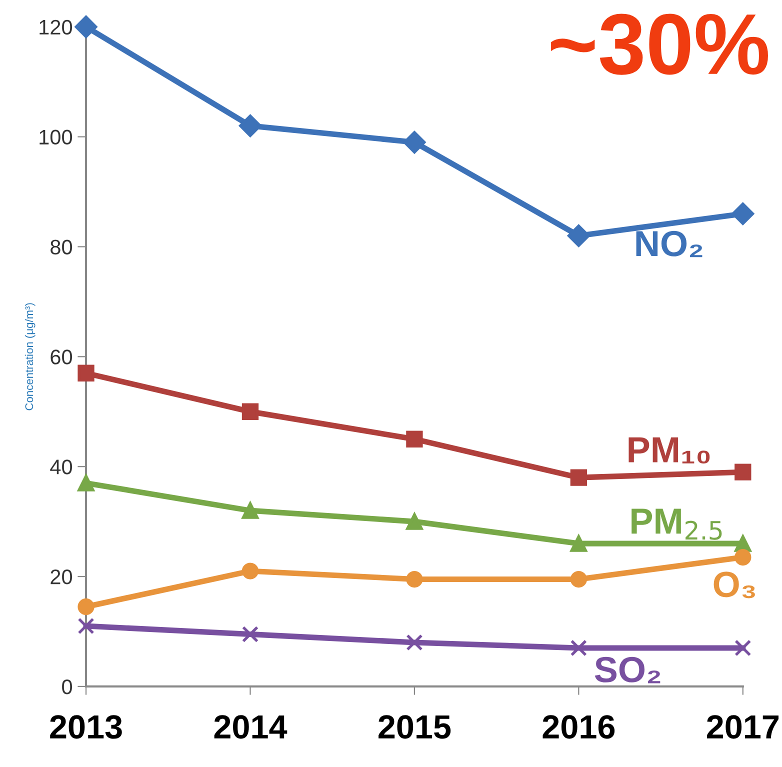 The height and width of the screenshot is (767, 782). Describe the element at coordinates (30, 356) in the screenshot. I see `y-axis-title: Concentration (μg/m³)` at that location.